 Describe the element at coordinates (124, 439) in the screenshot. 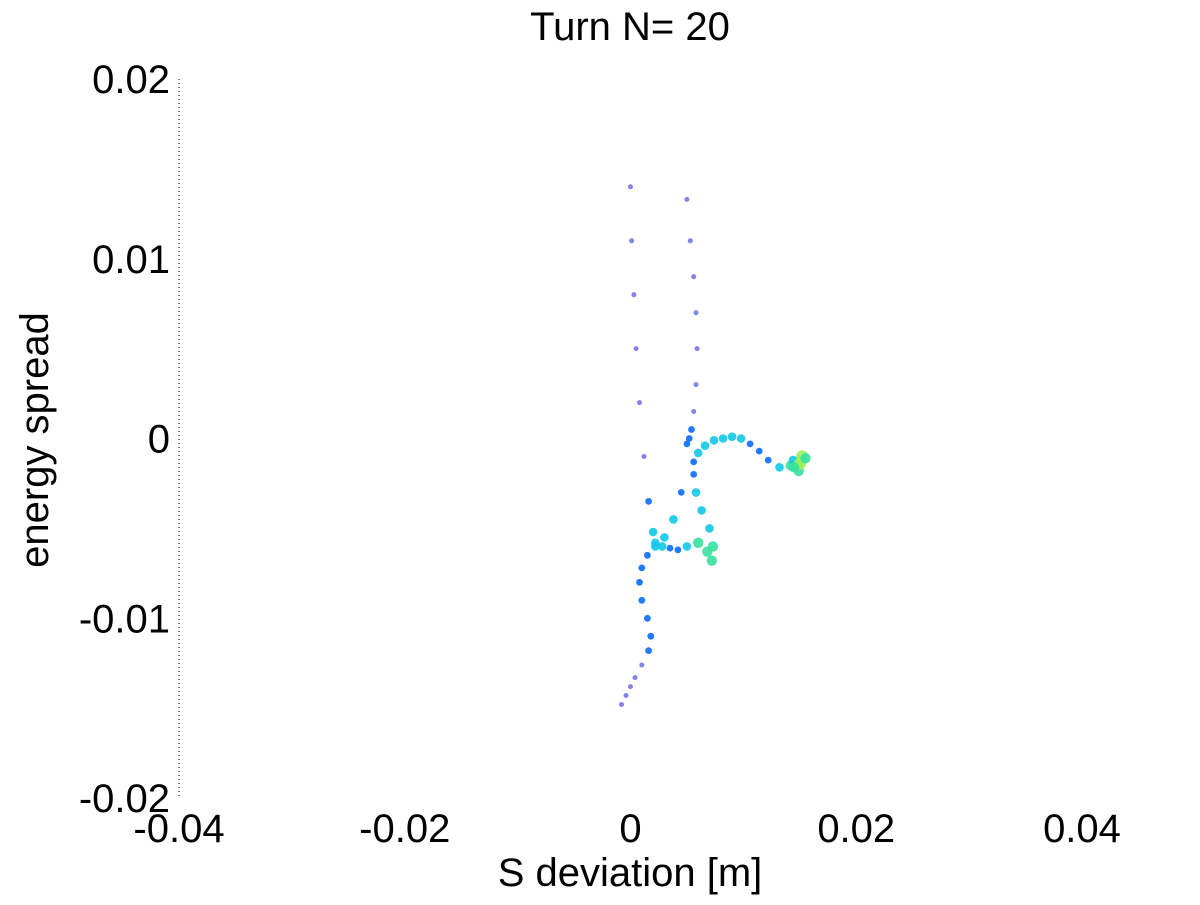

I see `y-tick-labels: -0.02 -0.01 0 0.01 0.02` at that location.